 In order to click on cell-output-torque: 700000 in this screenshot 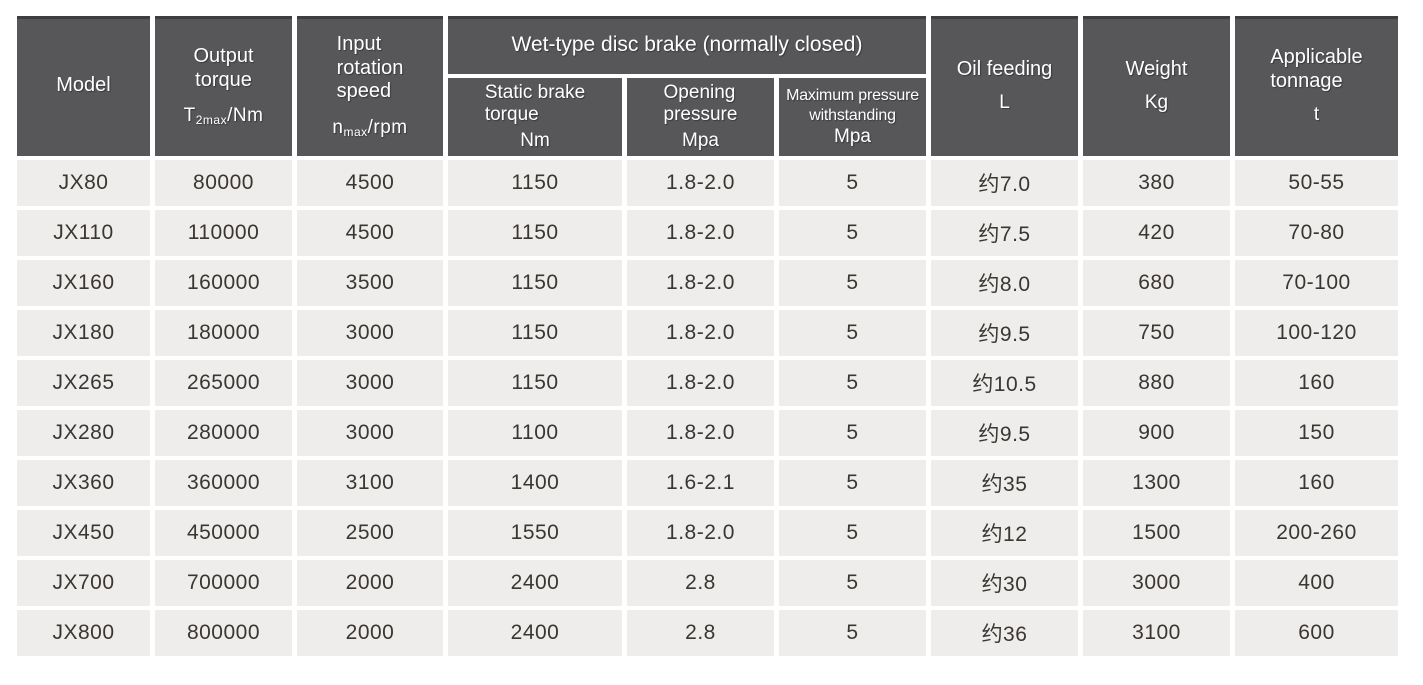, I will do `click(223, 583)`.